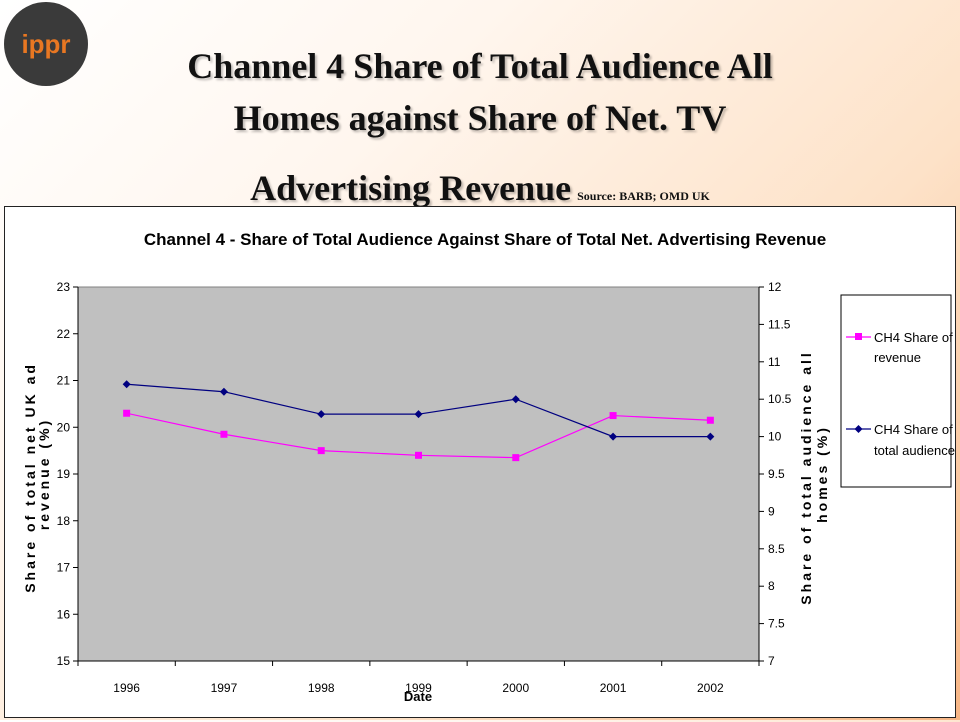  I want to click on legend-marker-revenue, so click(858, 336).